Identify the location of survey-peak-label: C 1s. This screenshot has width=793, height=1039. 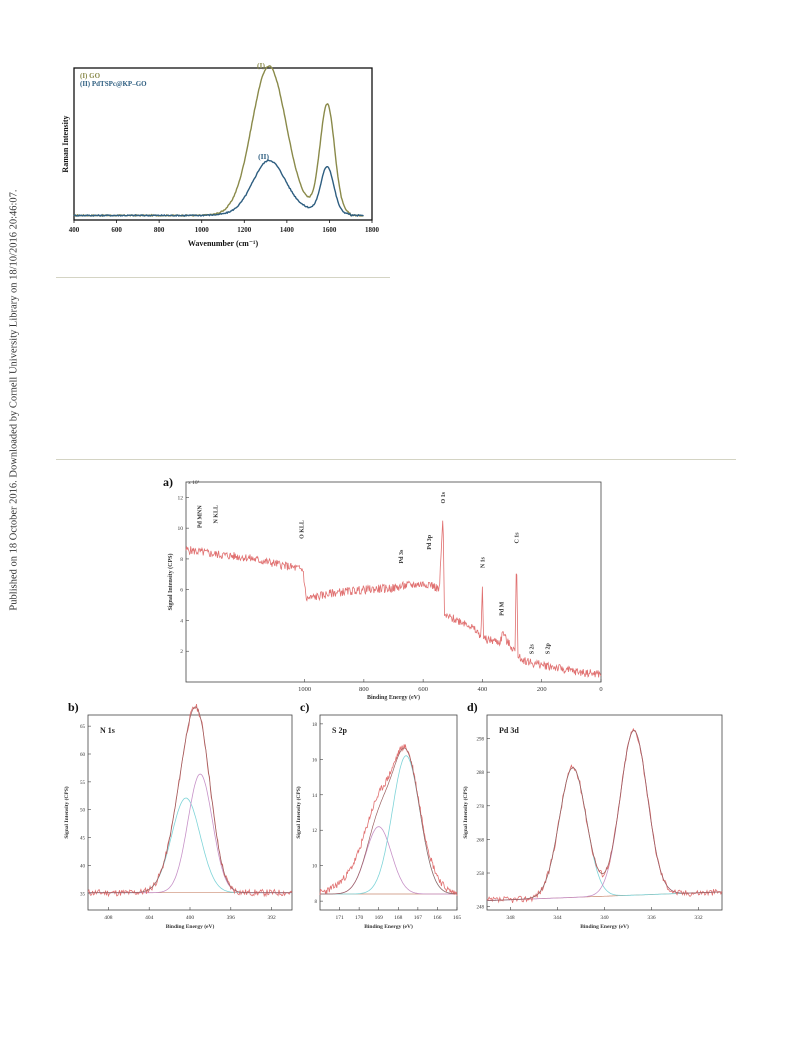
(518, 538).